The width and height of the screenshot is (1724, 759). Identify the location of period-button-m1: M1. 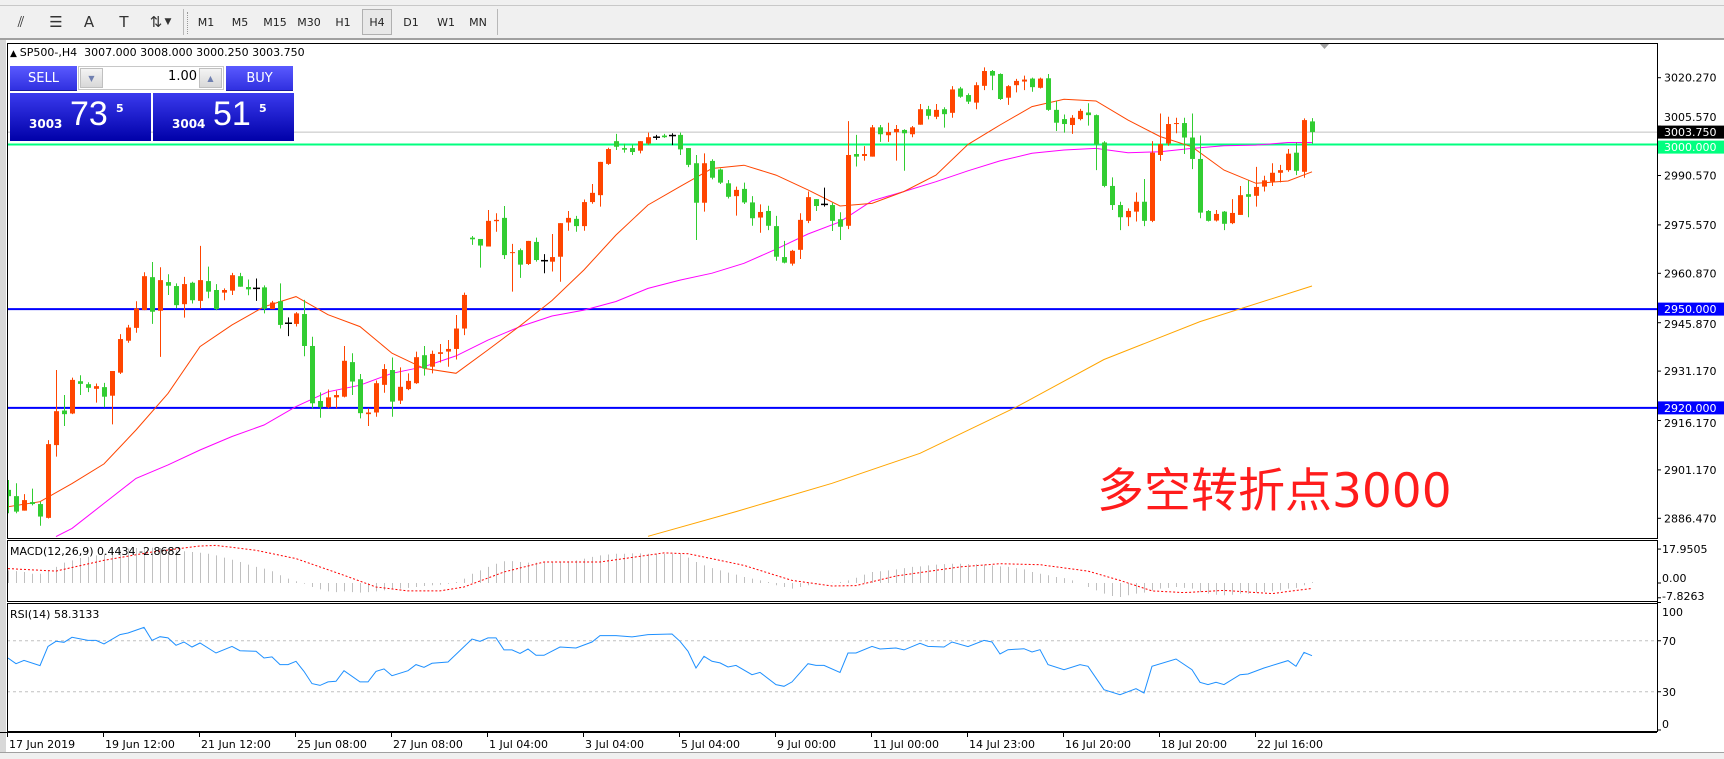
(206, 22).